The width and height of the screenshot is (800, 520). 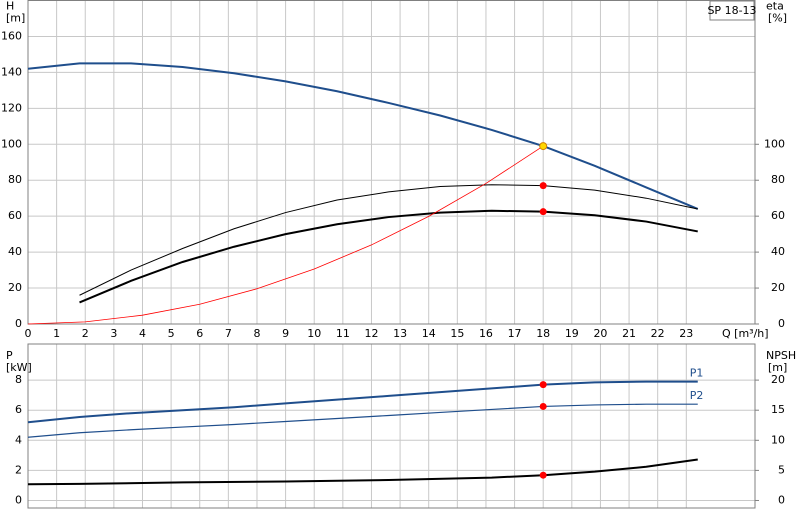 What do you see at coordinates (400, 333) in the screenshot?
I see `x-tick-label: 13` at bounding box center [400, 333].